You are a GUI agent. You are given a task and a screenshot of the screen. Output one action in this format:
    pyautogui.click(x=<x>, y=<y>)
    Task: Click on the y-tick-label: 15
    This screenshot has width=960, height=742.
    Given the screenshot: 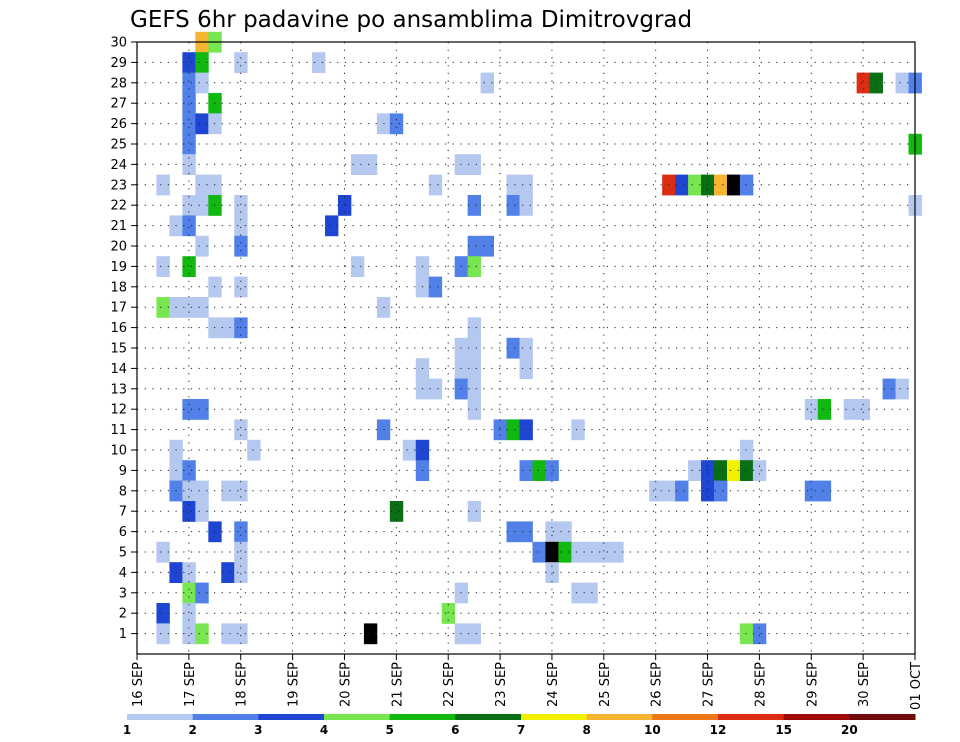 What is the action you would take?
    pyautogui.click(x=118, y=349)
    